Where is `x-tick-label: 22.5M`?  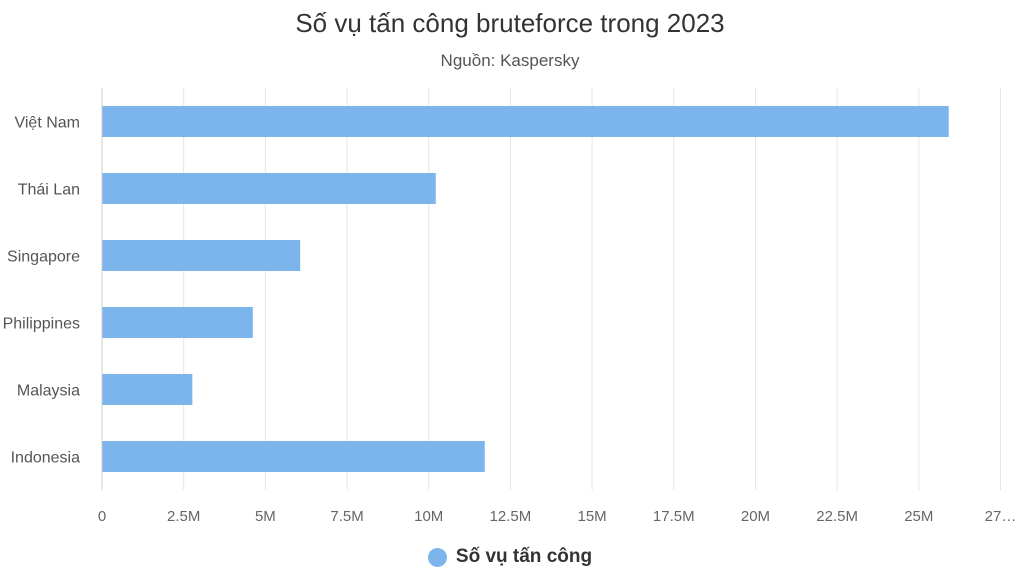 x-tick-label: 22.5M is located at coordinates (837, 516).